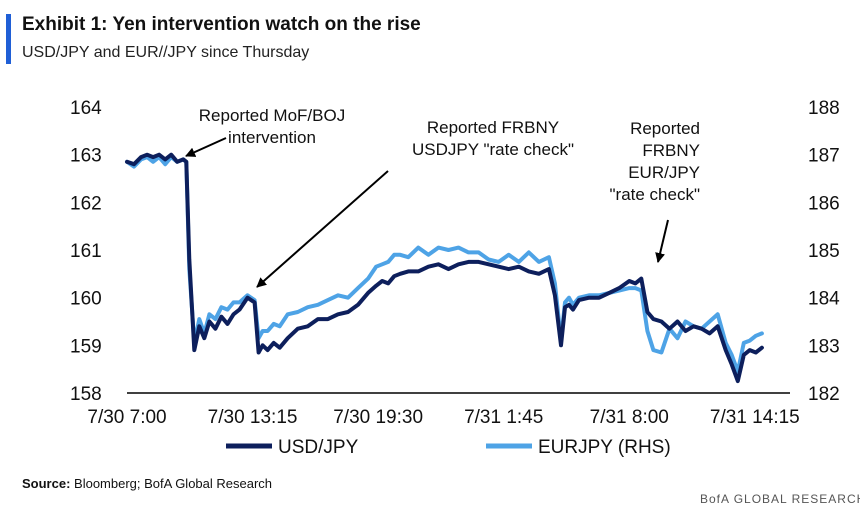 The height and width of the screenshot is (506, 860). I want to click on y-right-tick-label: 183, so click(824, 346).